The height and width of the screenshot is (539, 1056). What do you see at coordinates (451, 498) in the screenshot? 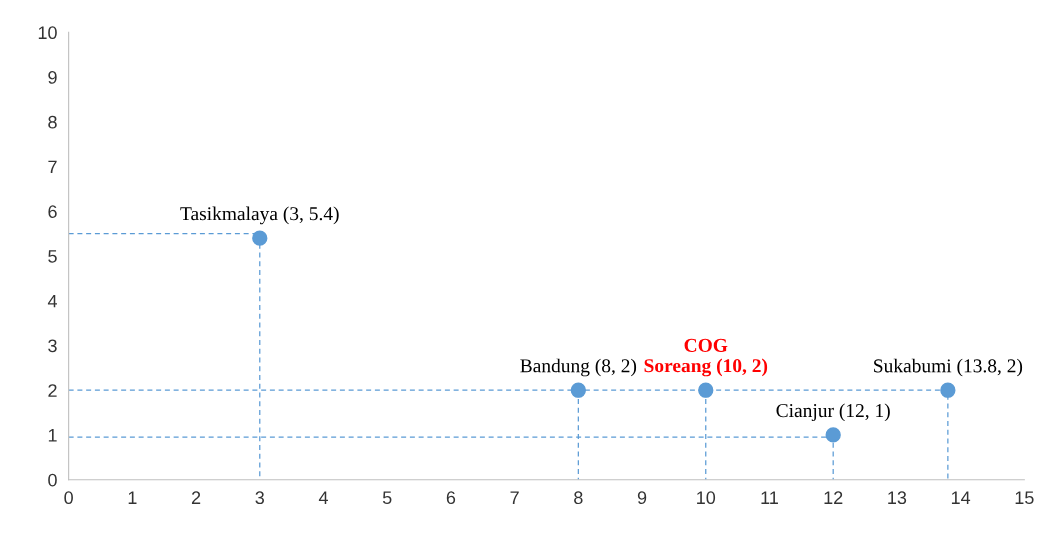
I see `x-tick-label: 6` at bounding box center [451, 498].